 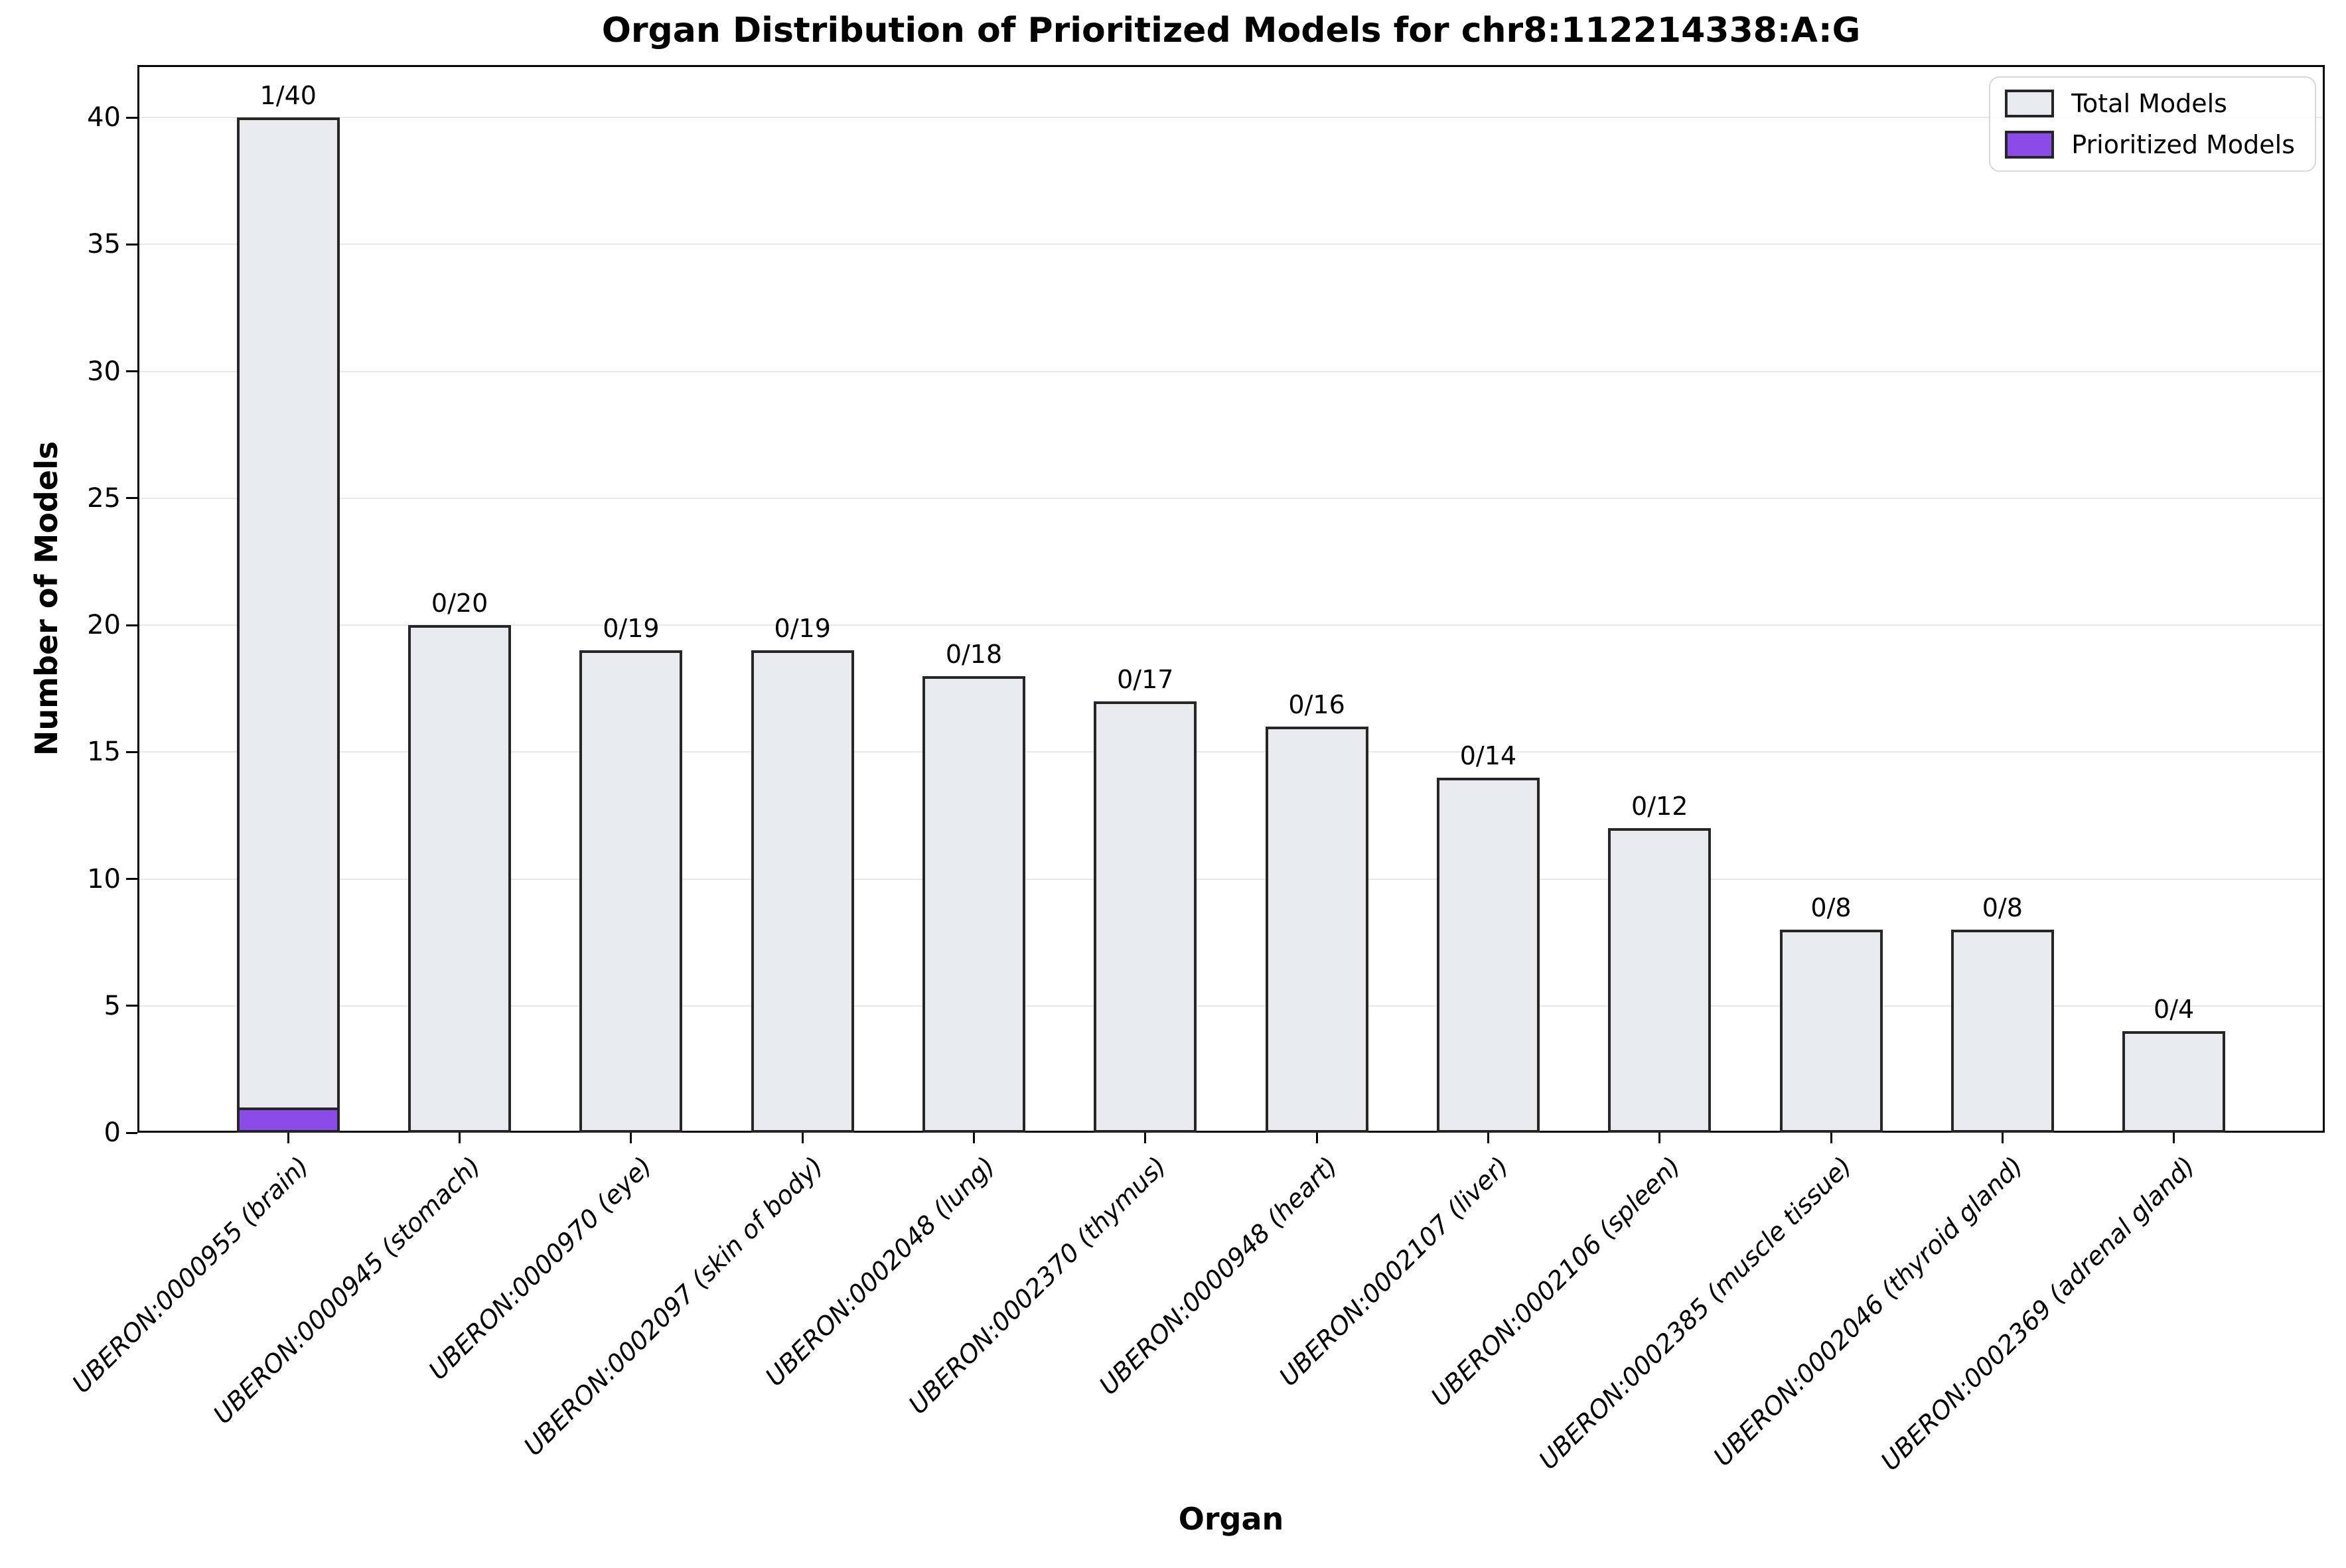 What do you see at coordinates (1231, 1519) in the screenshot?
I see `x-axis-label: Organ` at bounding box center [1231, 1519].